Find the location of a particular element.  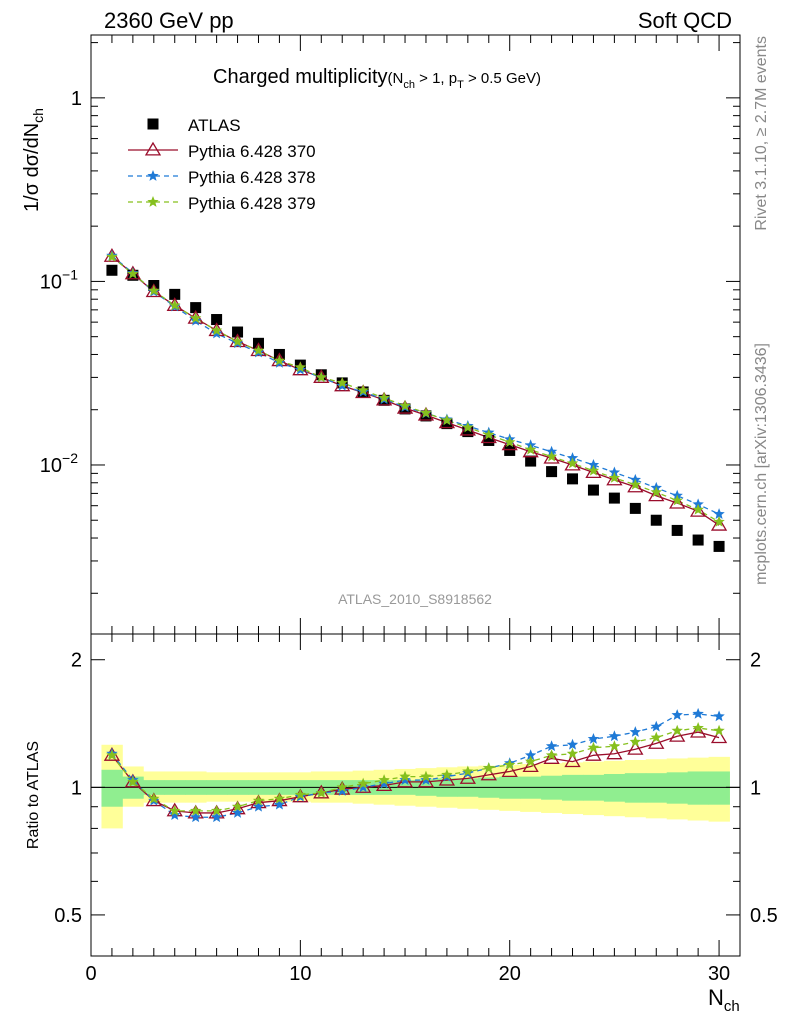

legend-label-atlas: ATLAS is located at coordinates (214, 125).